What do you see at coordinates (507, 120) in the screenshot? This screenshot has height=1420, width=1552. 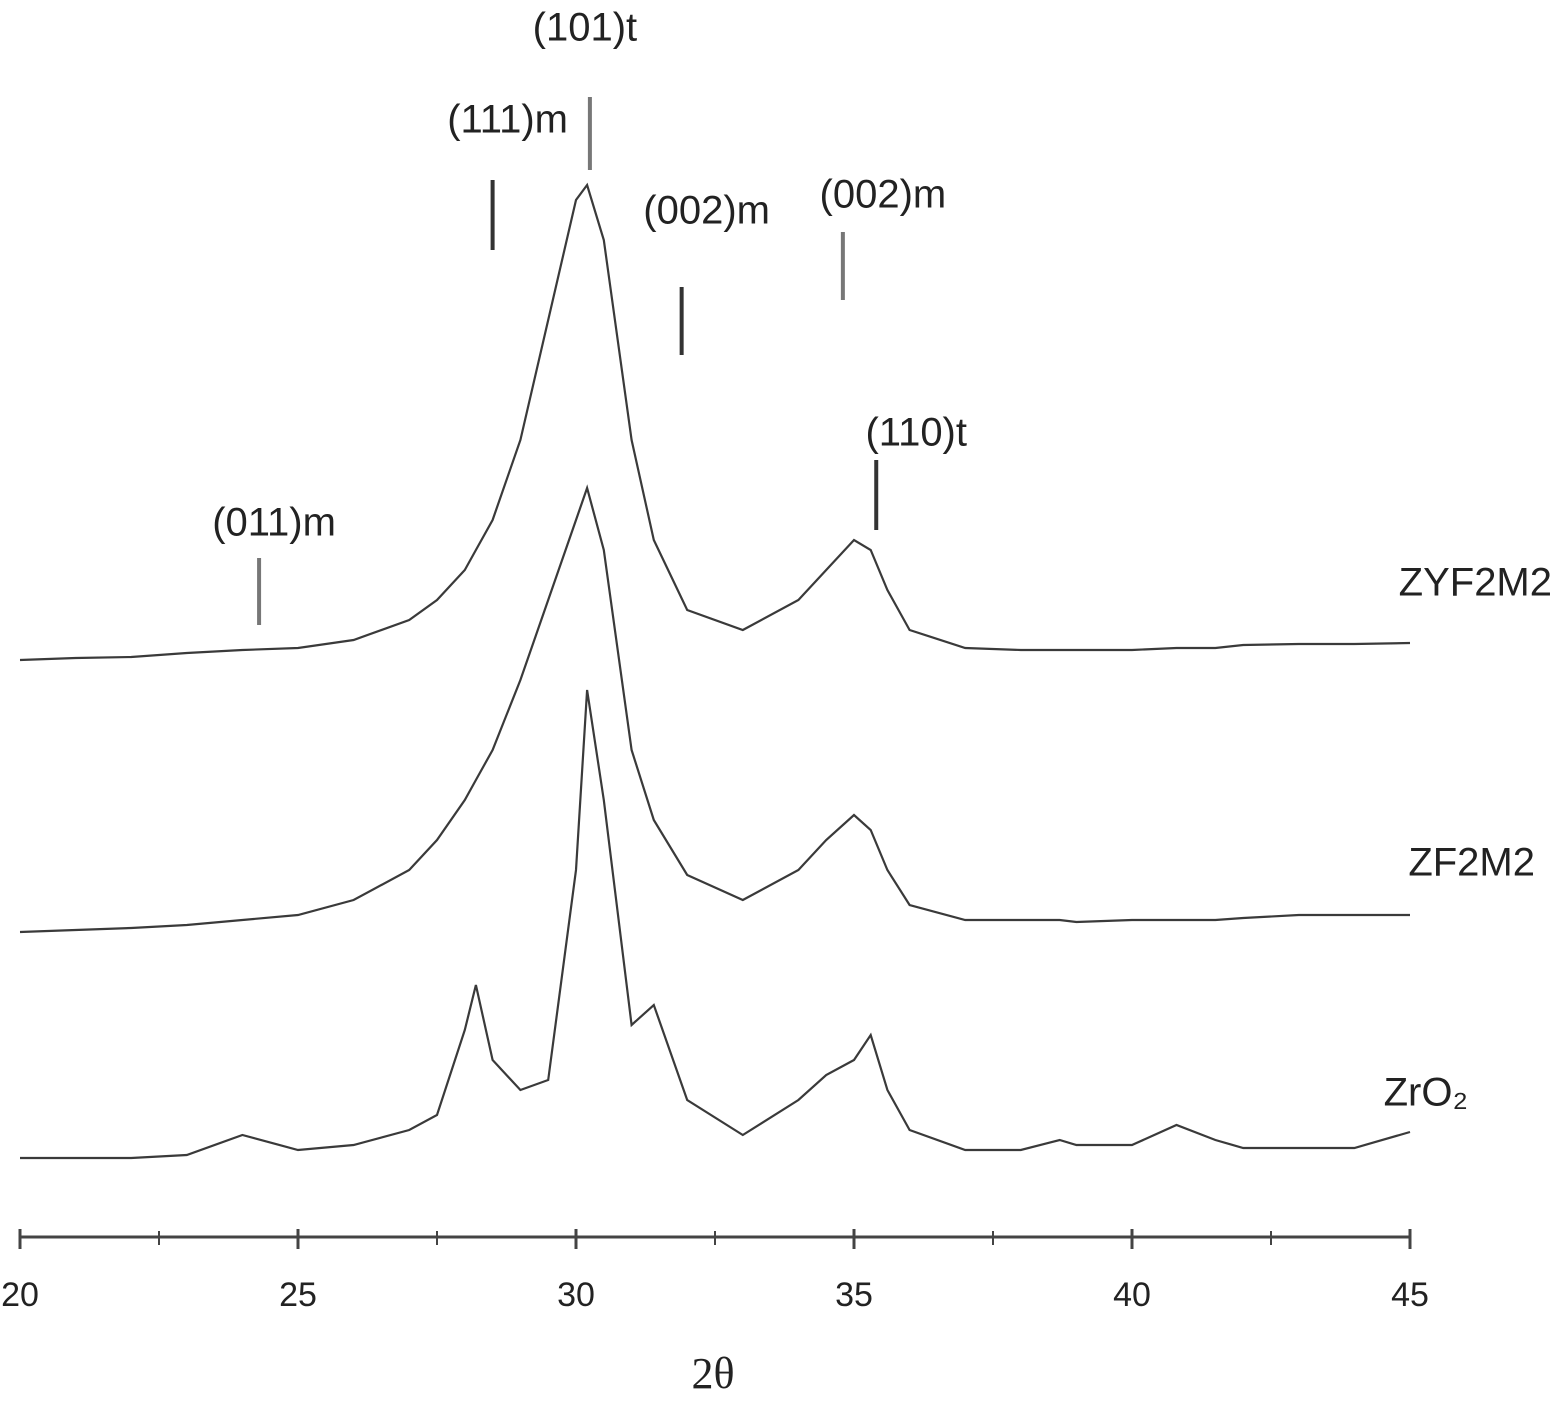 I see `peak-label: (111)m` at bounding box center [507, 120].